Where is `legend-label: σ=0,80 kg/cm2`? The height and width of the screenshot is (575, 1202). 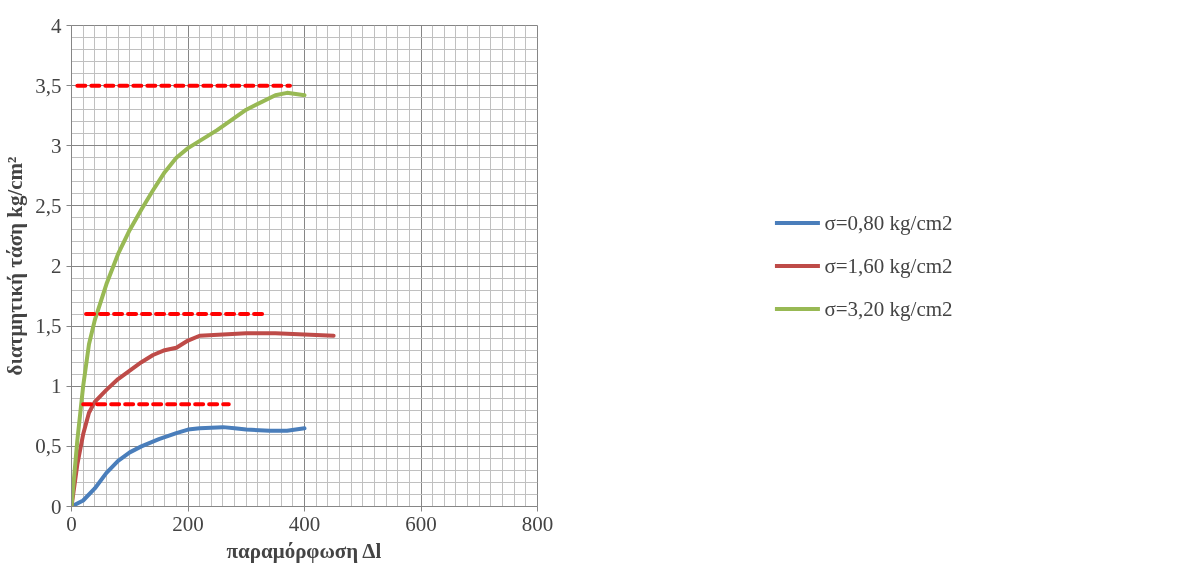
legend-label: σ=0,80 kg/cm2 is located at coordinates (888, 222).